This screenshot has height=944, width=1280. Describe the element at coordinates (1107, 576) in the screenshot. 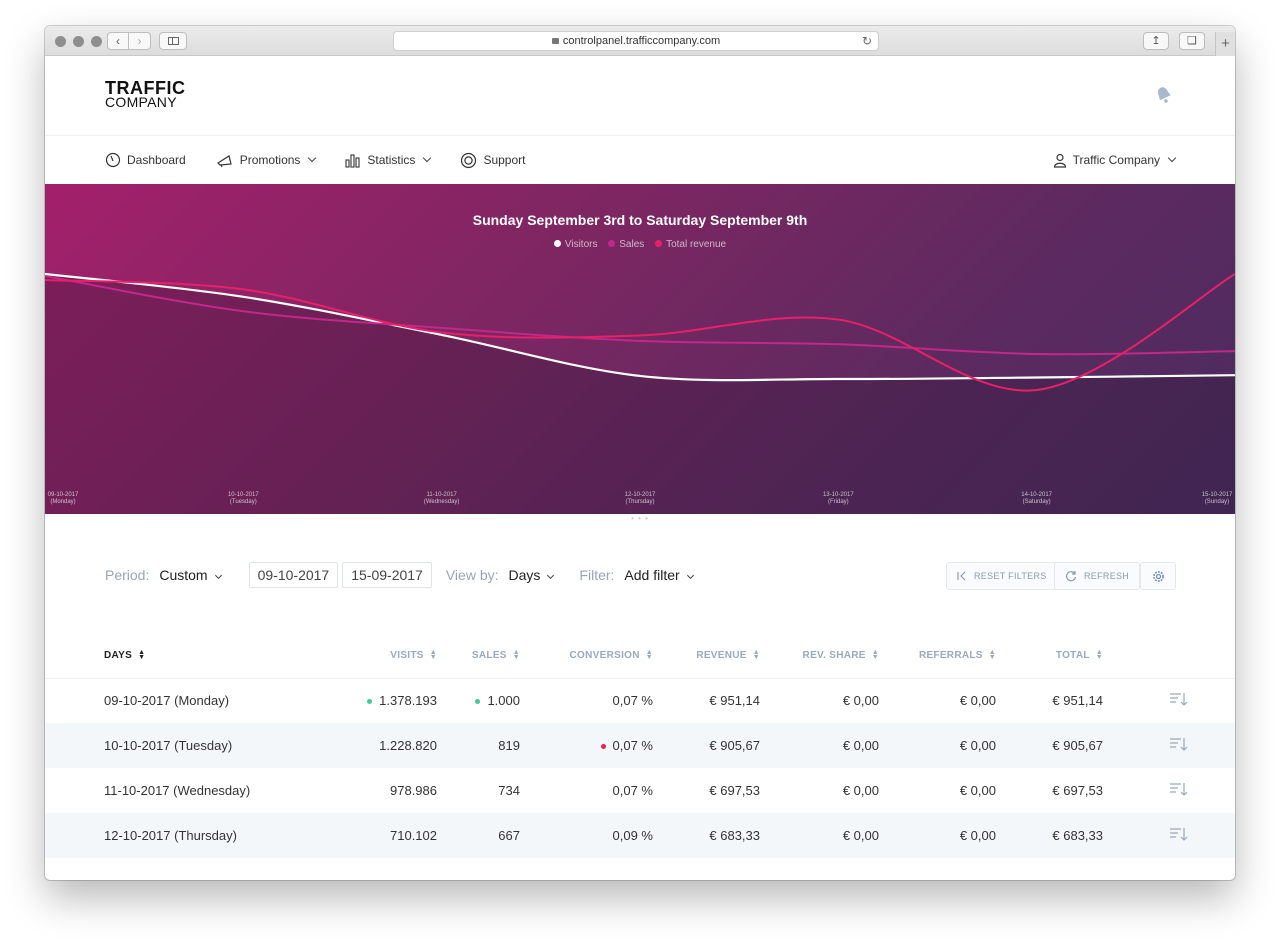

I see `refresh-label: REFRESH` at that location.